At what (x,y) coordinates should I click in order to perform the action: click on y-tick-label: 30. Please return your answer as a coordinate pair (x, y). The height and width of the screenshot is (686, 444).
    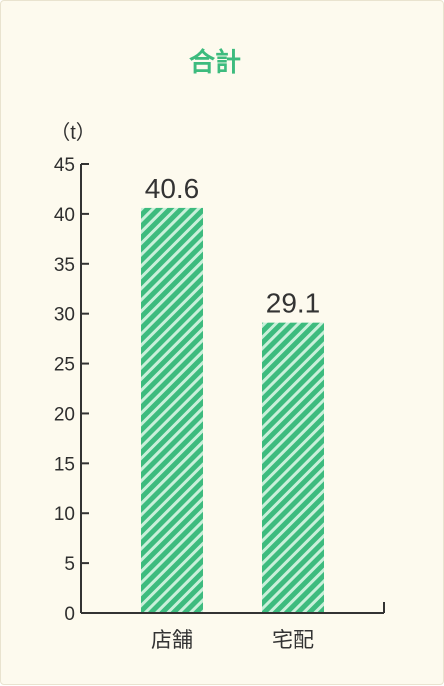
    Looking at the image, I should click on (64, 315).